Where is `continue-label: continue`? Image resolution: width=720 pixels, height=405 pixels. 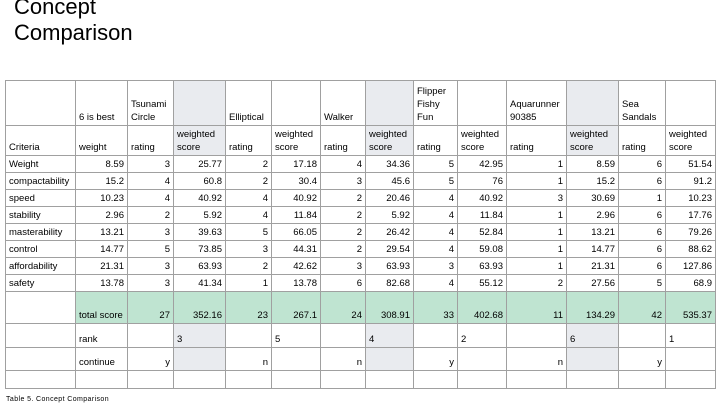 continue-label: continue is located at coordinates (101, 359).